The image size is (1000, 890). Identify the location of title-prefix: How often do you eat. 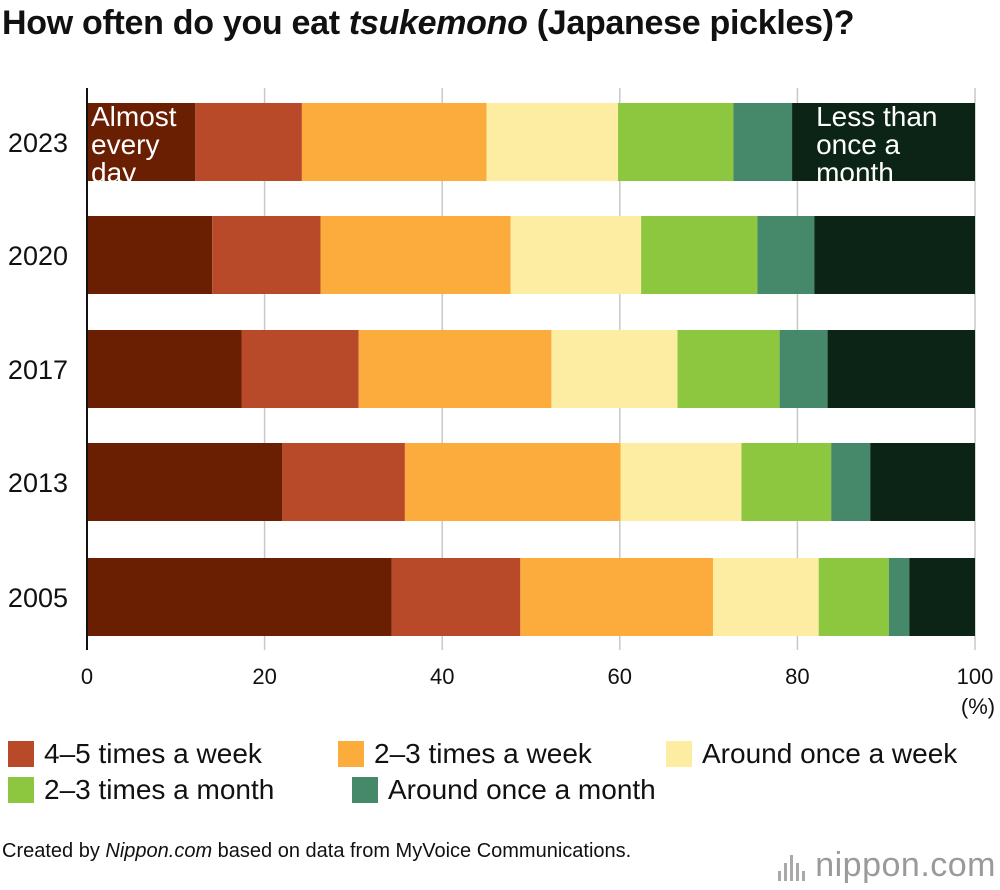
(175, 23).